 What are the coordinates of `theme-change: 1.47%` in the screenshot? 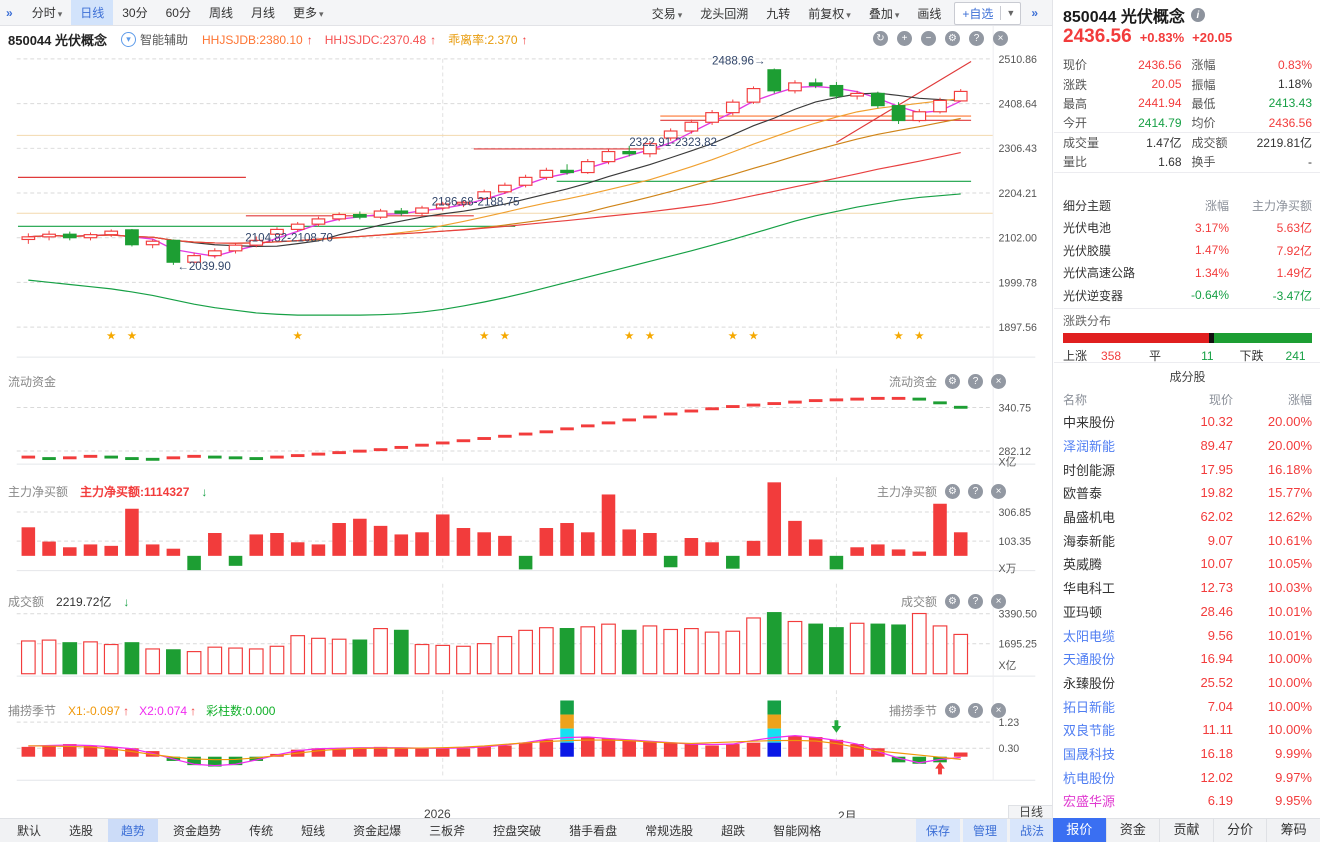 It's located at (1211, 250).